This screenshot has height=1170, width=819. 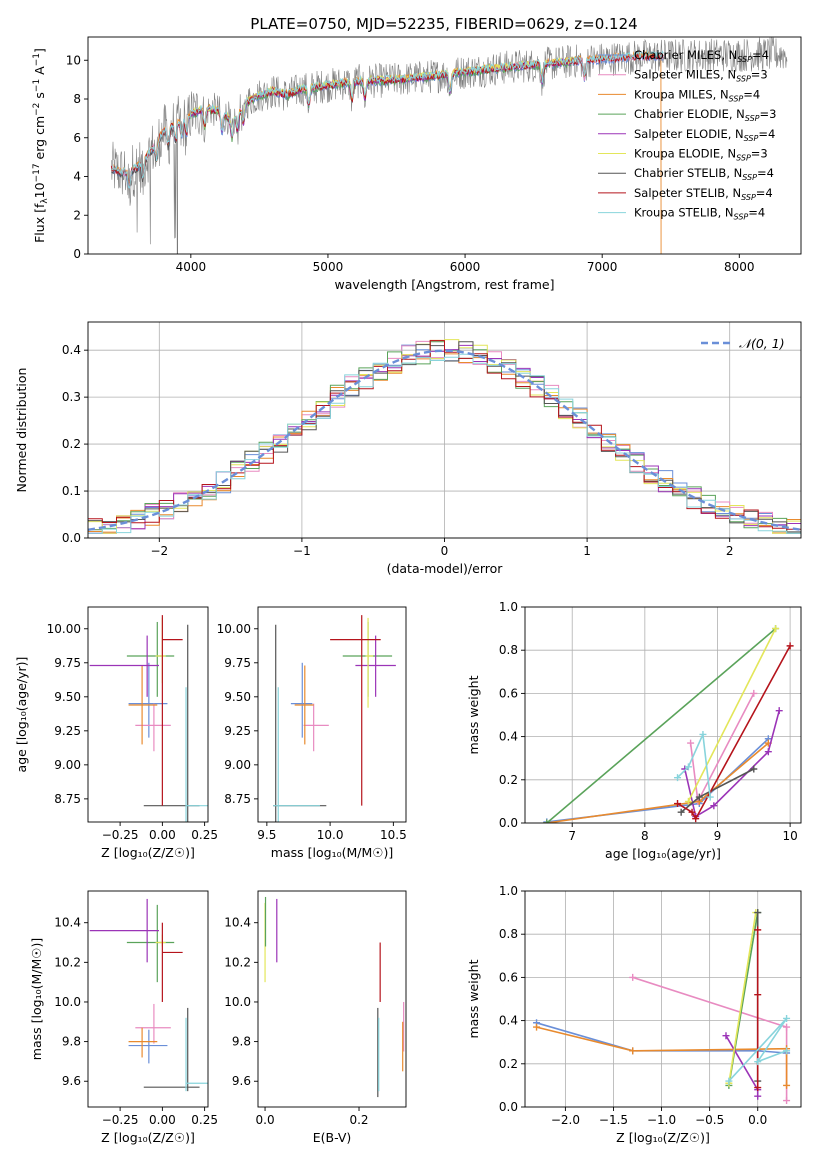 What do you see at coordinates (445, 551) in the screenshot?
I see `x-tick-label: 0` at bounding box center [445, 551].